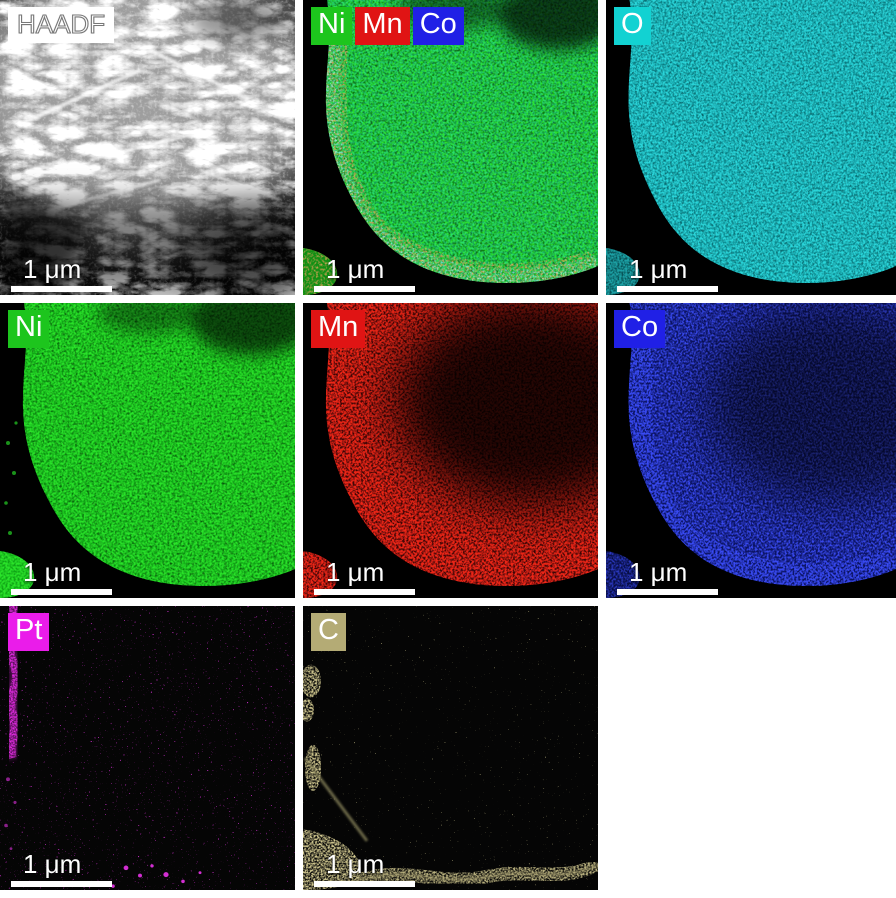 Image resolution: width=896 pixels, height=898 pixels. I want to click on mn-map-image, so click(450, 450).